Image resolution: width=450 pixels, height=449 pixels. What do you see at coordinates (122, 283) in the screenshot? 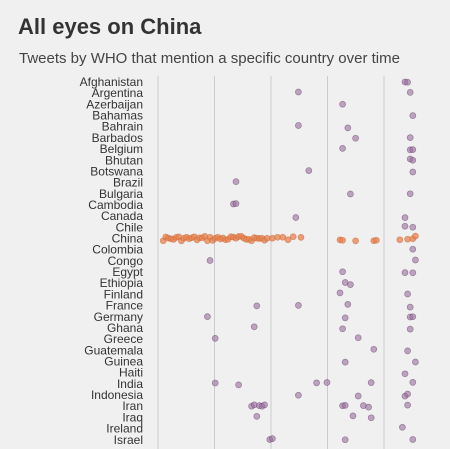
I see `category-label: Ethiopia` at bounding box center [122, 283].